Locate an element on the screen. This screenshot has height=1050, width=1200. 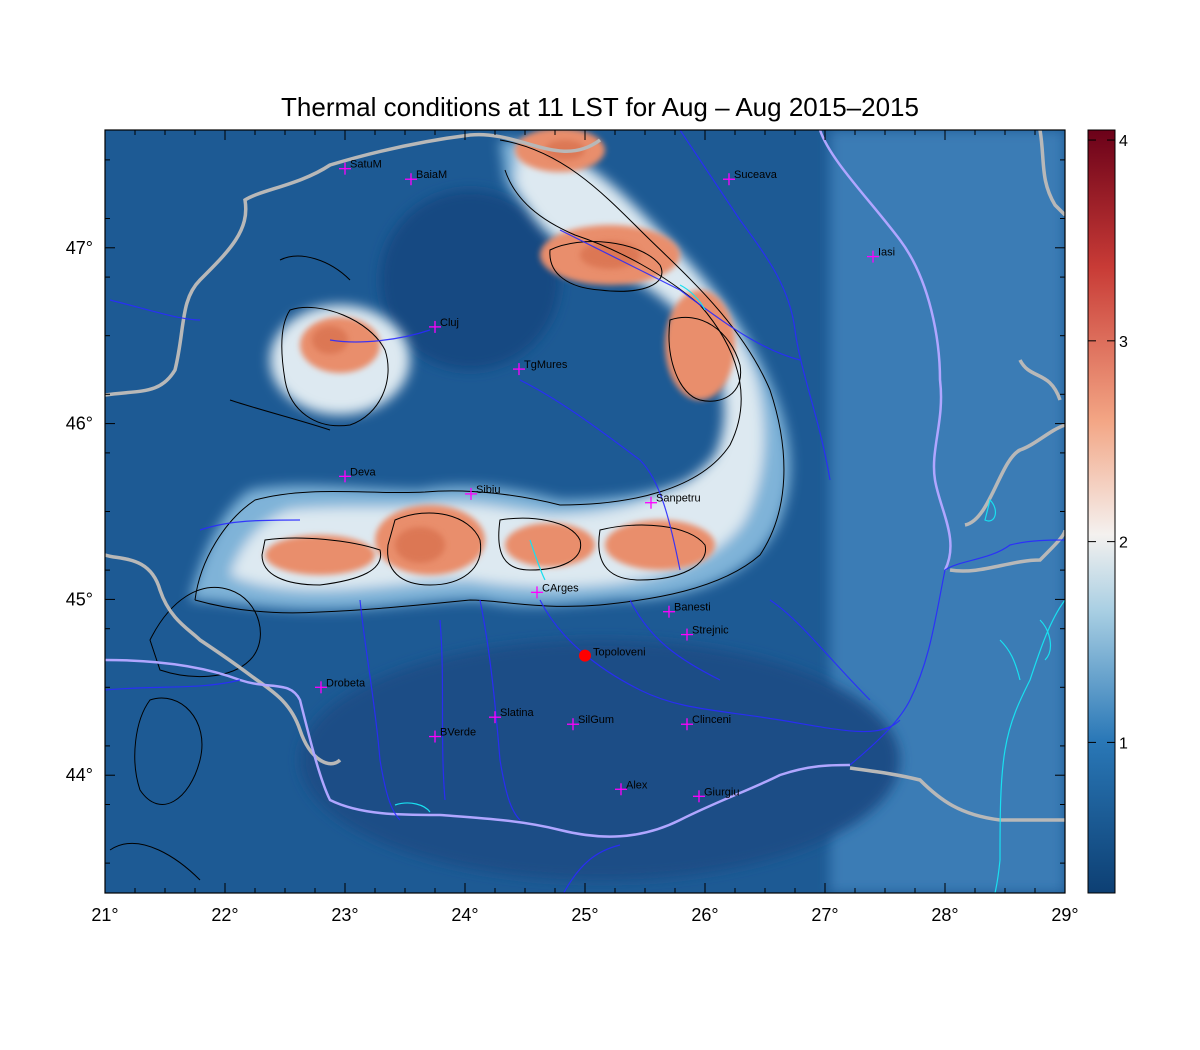
city-label: Slatina is located at coordinates (517, 713).